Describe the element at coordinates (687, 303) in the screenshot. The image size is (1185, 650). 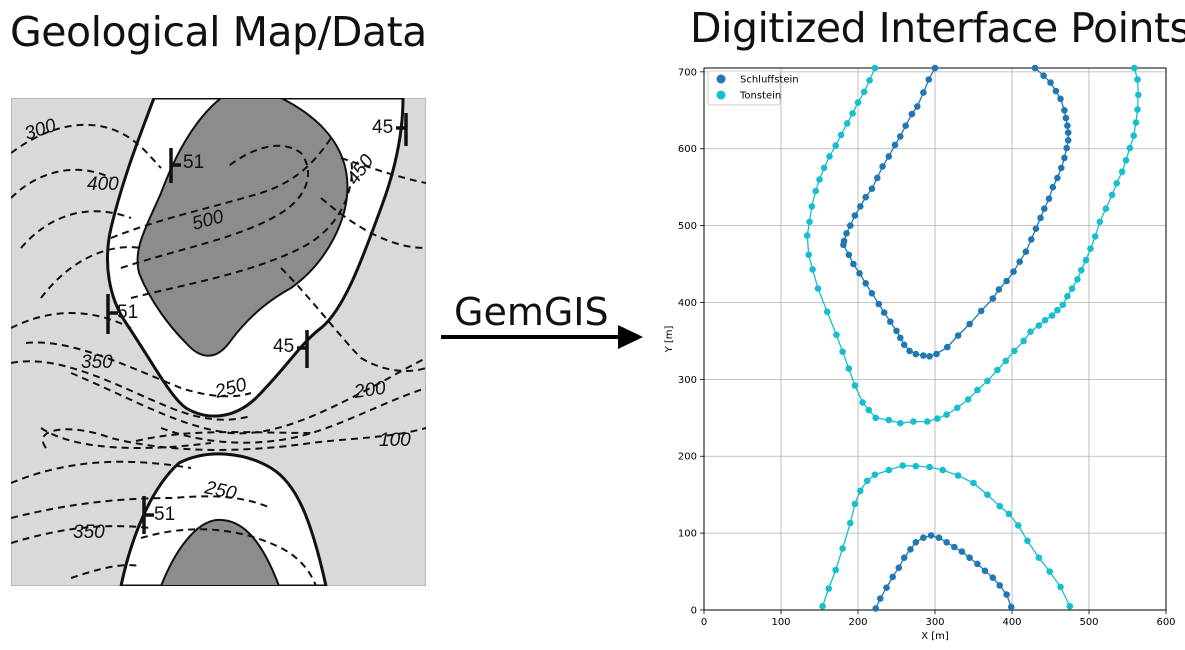
I see `y-tick-label: 400` at that location.